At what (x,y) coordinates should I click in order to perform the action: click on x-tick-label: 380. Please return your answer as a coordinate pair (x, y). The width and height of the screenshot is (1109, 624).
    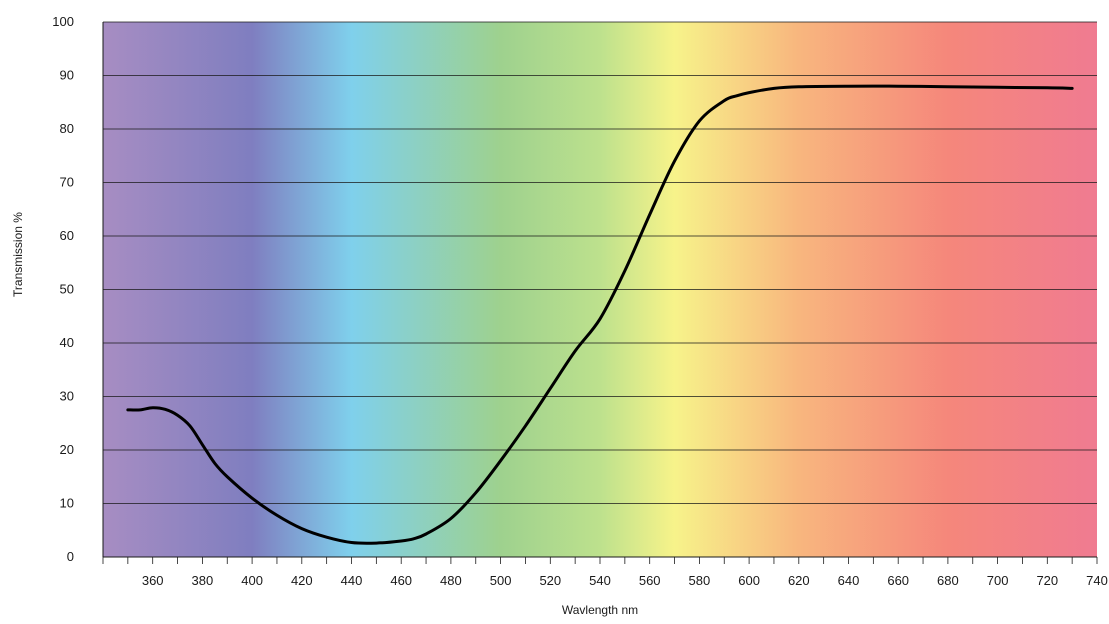
    Looking at the image, I should click on (203, 580).